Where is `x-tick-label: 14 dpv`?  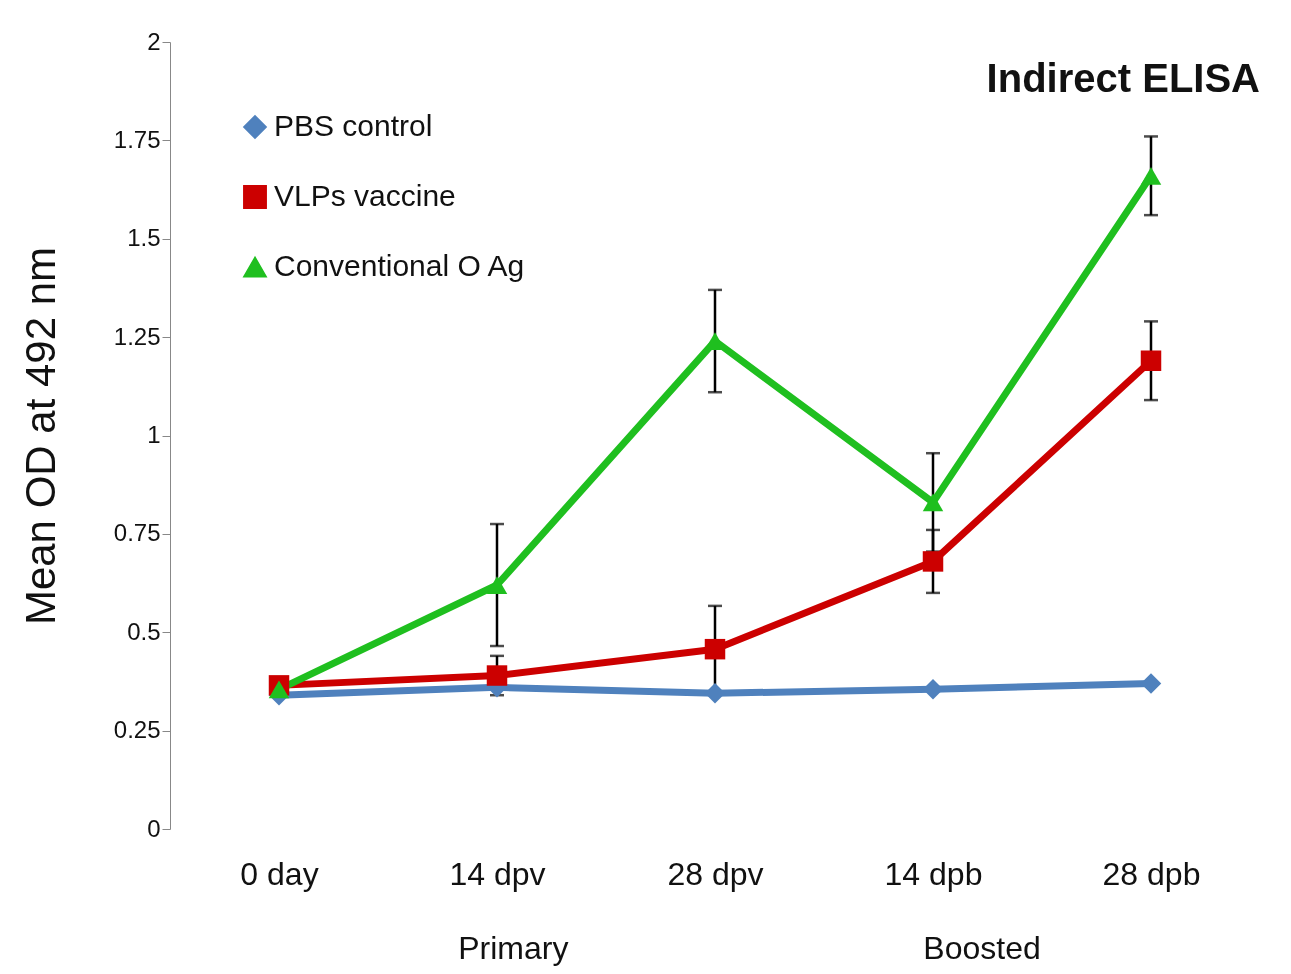 x-tick-label: 14 dpv is located at coordinates (497, 873).